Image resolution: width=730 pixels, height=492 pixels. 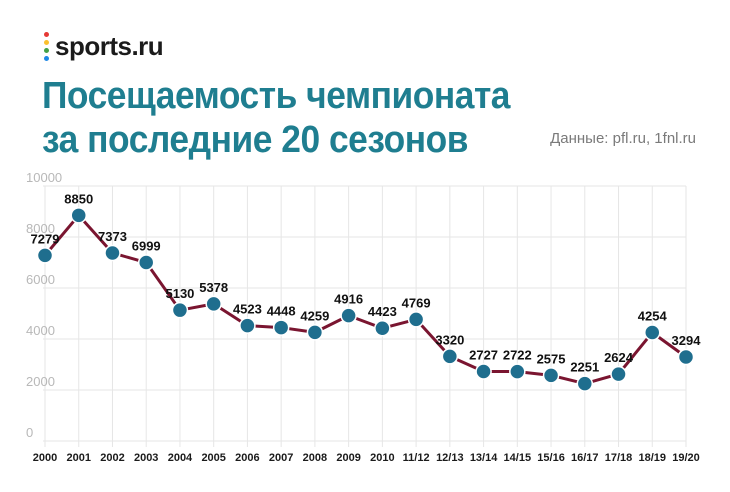 What do you see at coordinates (518, 458) in the screenshot?
I see `x-tick-label-14: 14/15` at bounding box center [518, 458].